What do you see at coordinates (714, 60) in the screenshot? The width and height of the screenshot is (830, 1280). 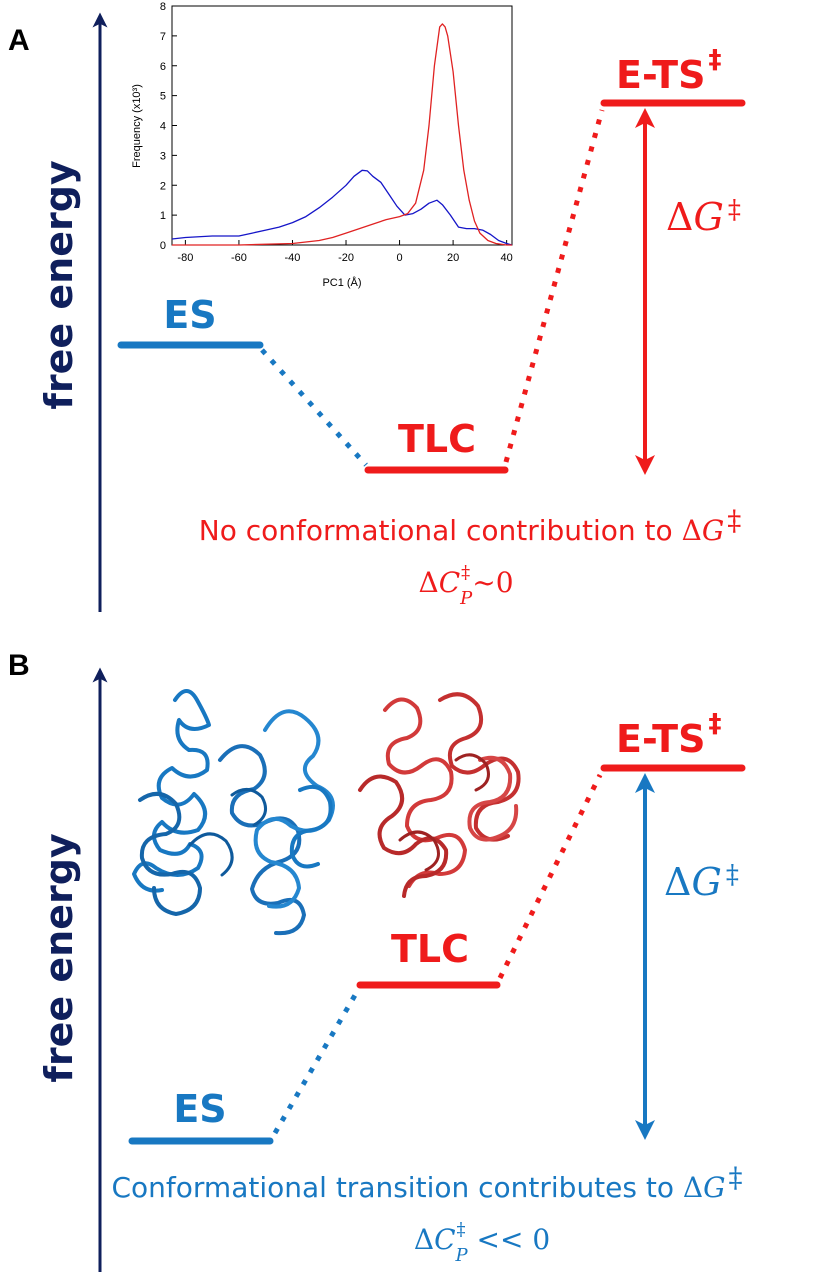 I see `panel-a-ets-dagger: ‡` at bounding box center [714, 60].